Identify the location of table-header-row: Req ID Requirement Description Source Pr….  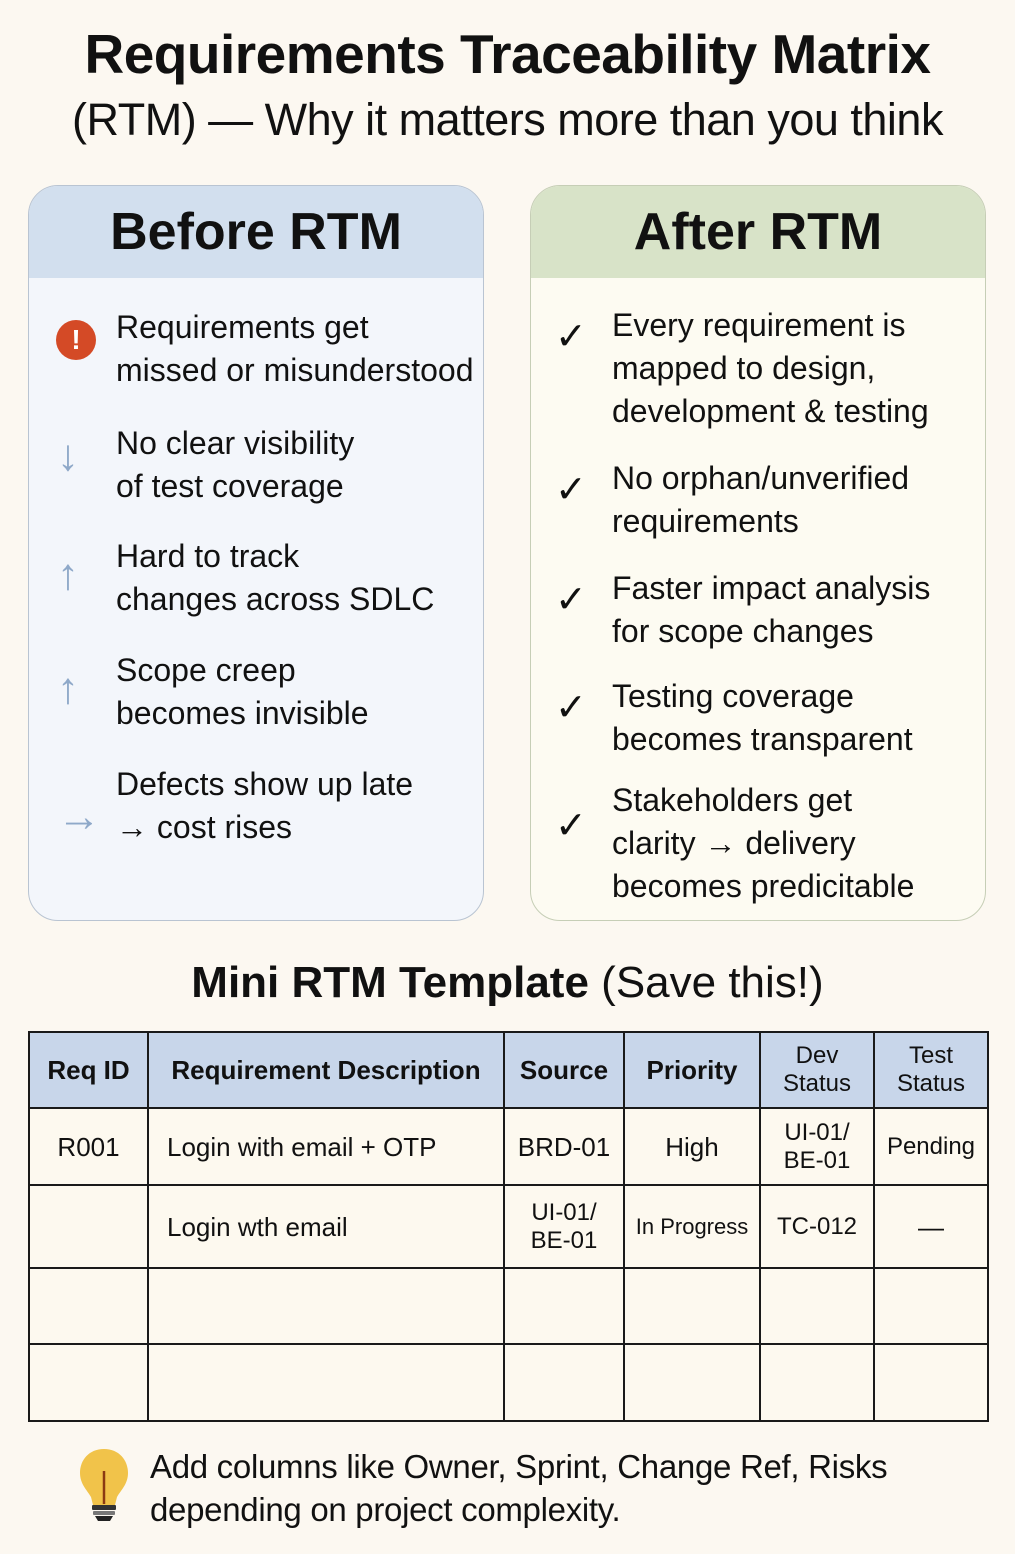
(508, 1070).